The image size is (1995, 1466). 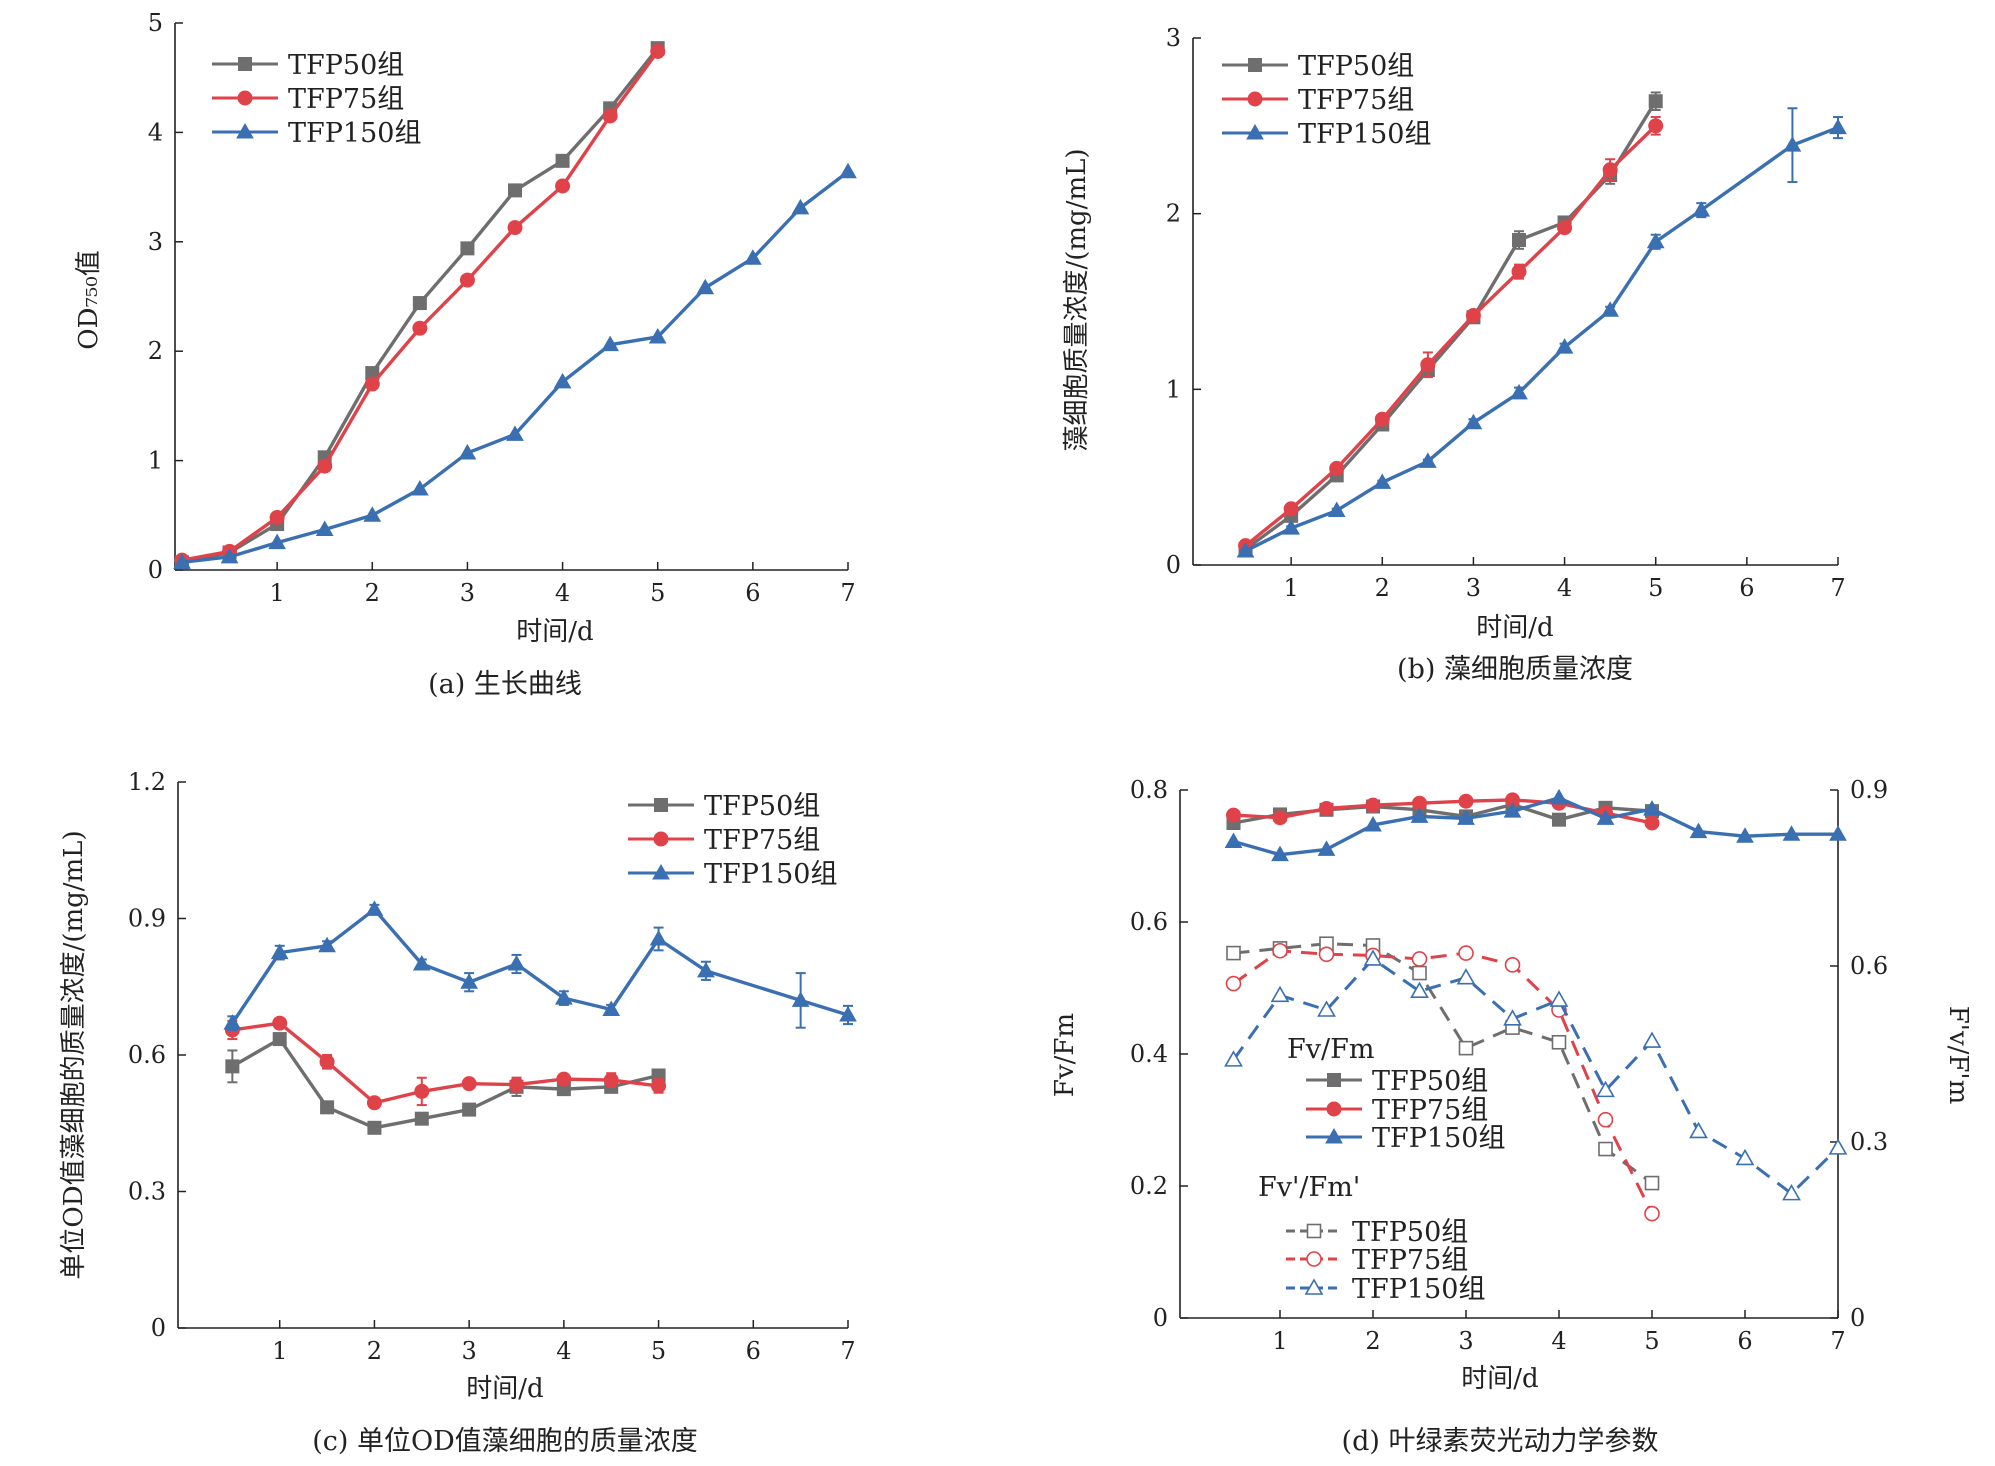 I want to click on x-tick-label: 4, so click(x=562, y=593).